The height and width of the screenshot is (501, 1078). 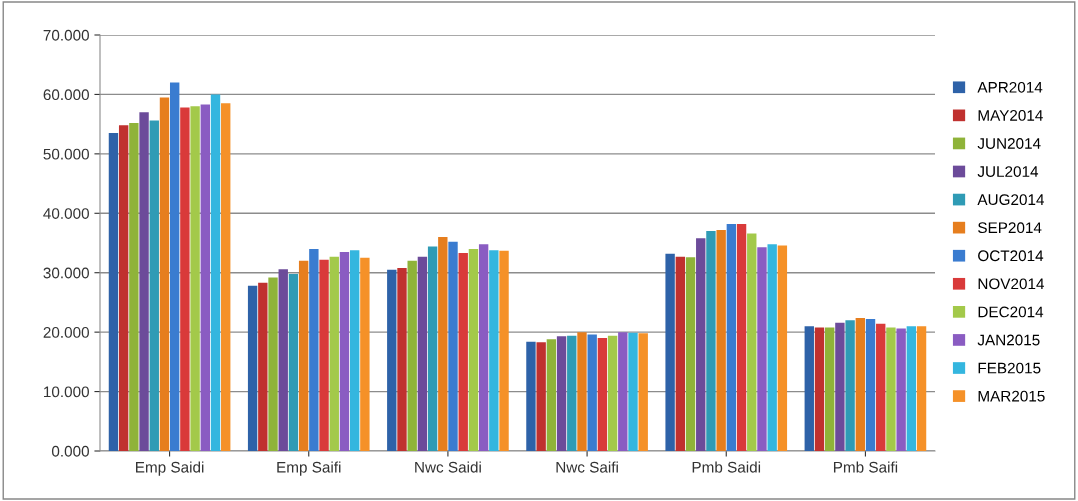 I want to click on legend-label: OCT2014, so click(x=1011, y=256).